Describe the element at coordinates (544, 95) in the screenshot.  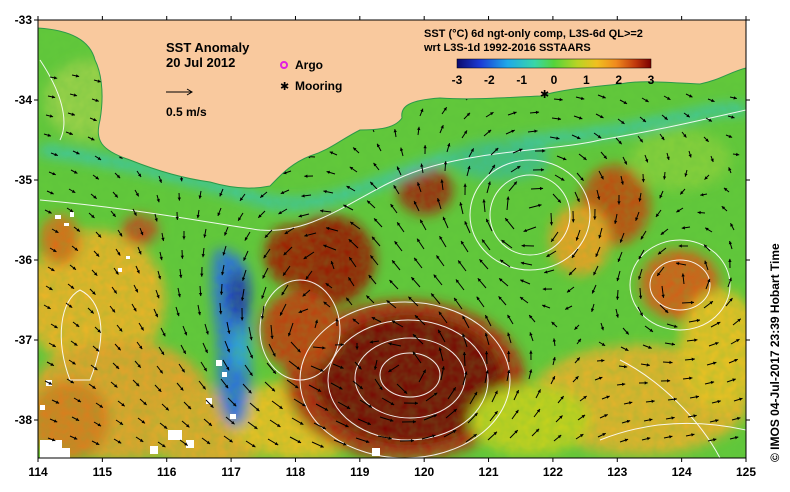
I see `mooring-marker-icon: ✱` at that location.